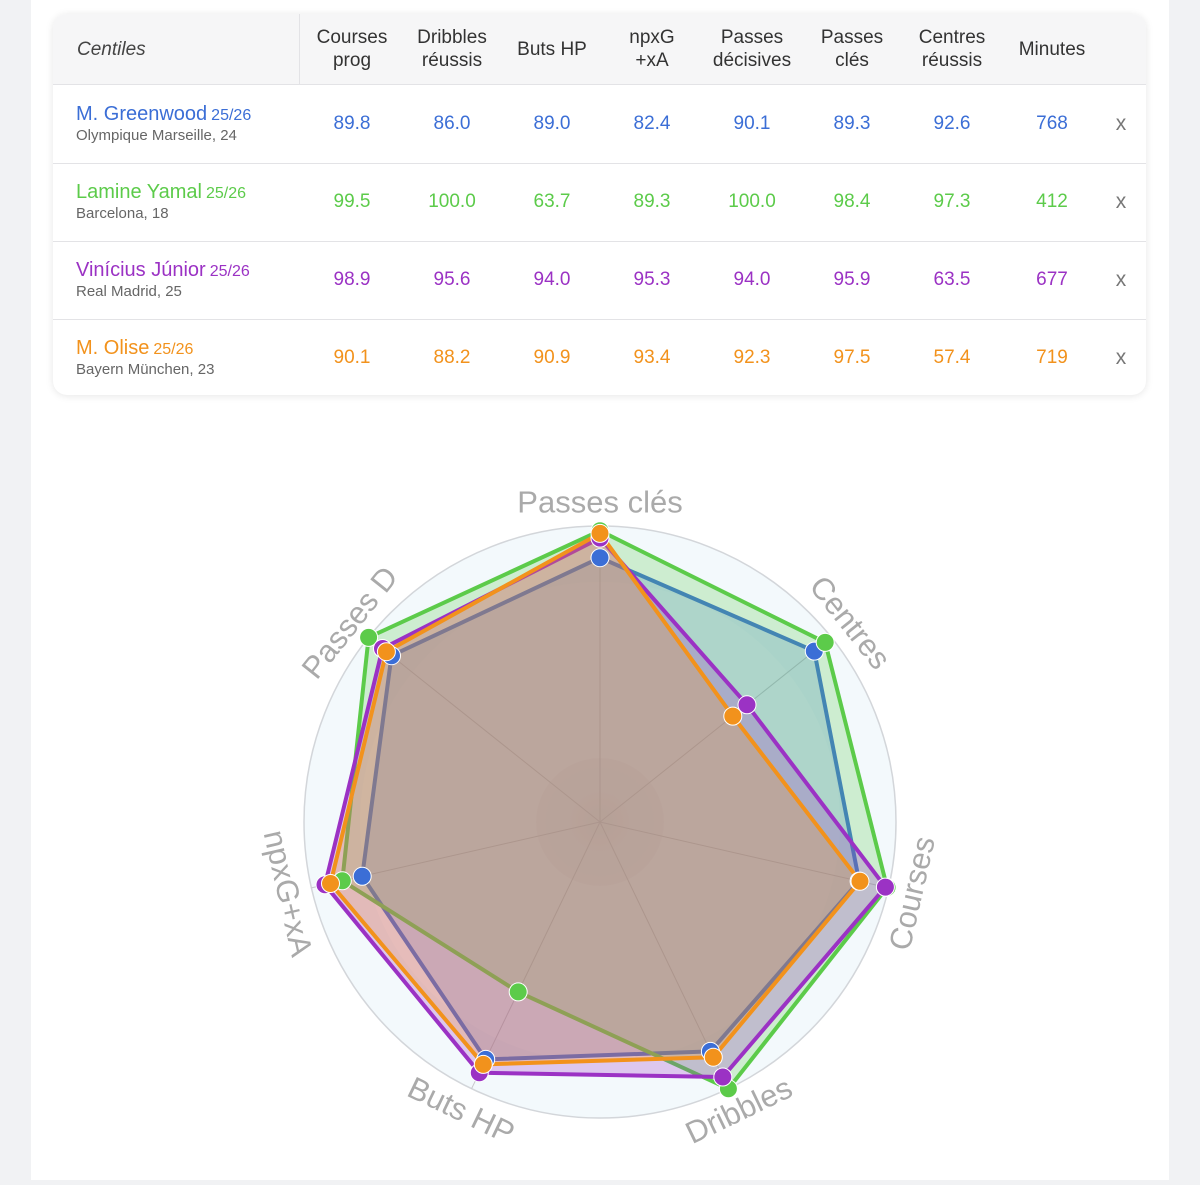 Image resolution: width=1200 pixels, height=1185 pixels. Describe the element at coordinates (161, 192) in the screenshot. I see `player-name: Lamine Yamal 25/26` at that location.